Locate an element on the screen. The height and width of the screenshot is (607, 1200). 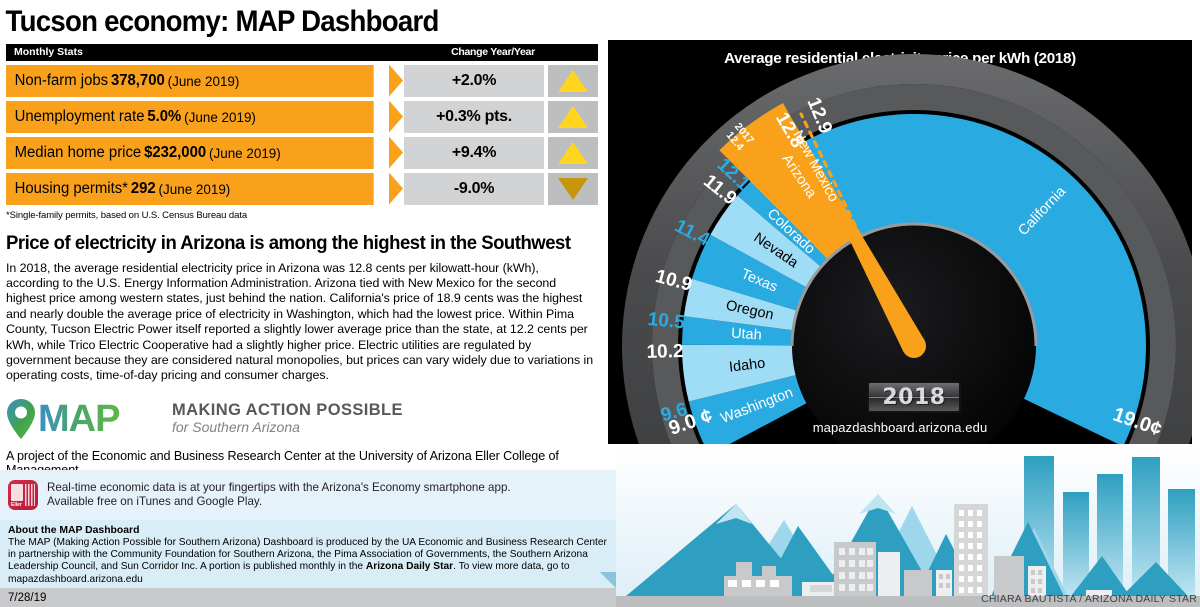
tagline-line-1: MAKING ACTION POSSIBLE is located at coordinates (287, 410).